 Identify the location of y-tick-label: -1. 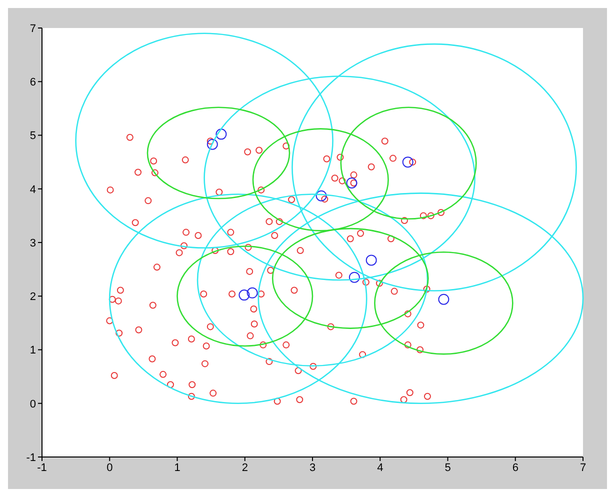
(31, 458).